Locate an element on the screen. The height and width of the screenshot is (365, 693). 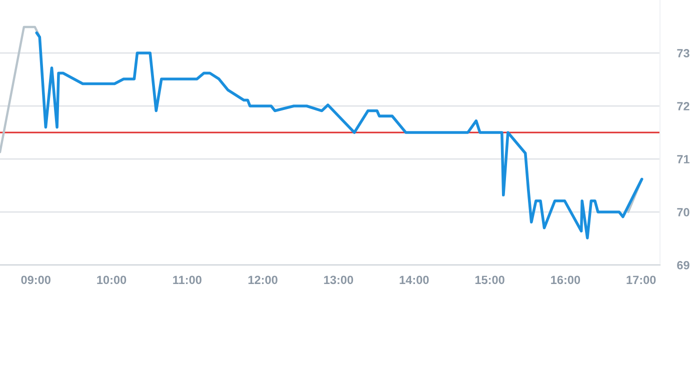
y-tick-label: 73 is located at coordinates (683, 53).